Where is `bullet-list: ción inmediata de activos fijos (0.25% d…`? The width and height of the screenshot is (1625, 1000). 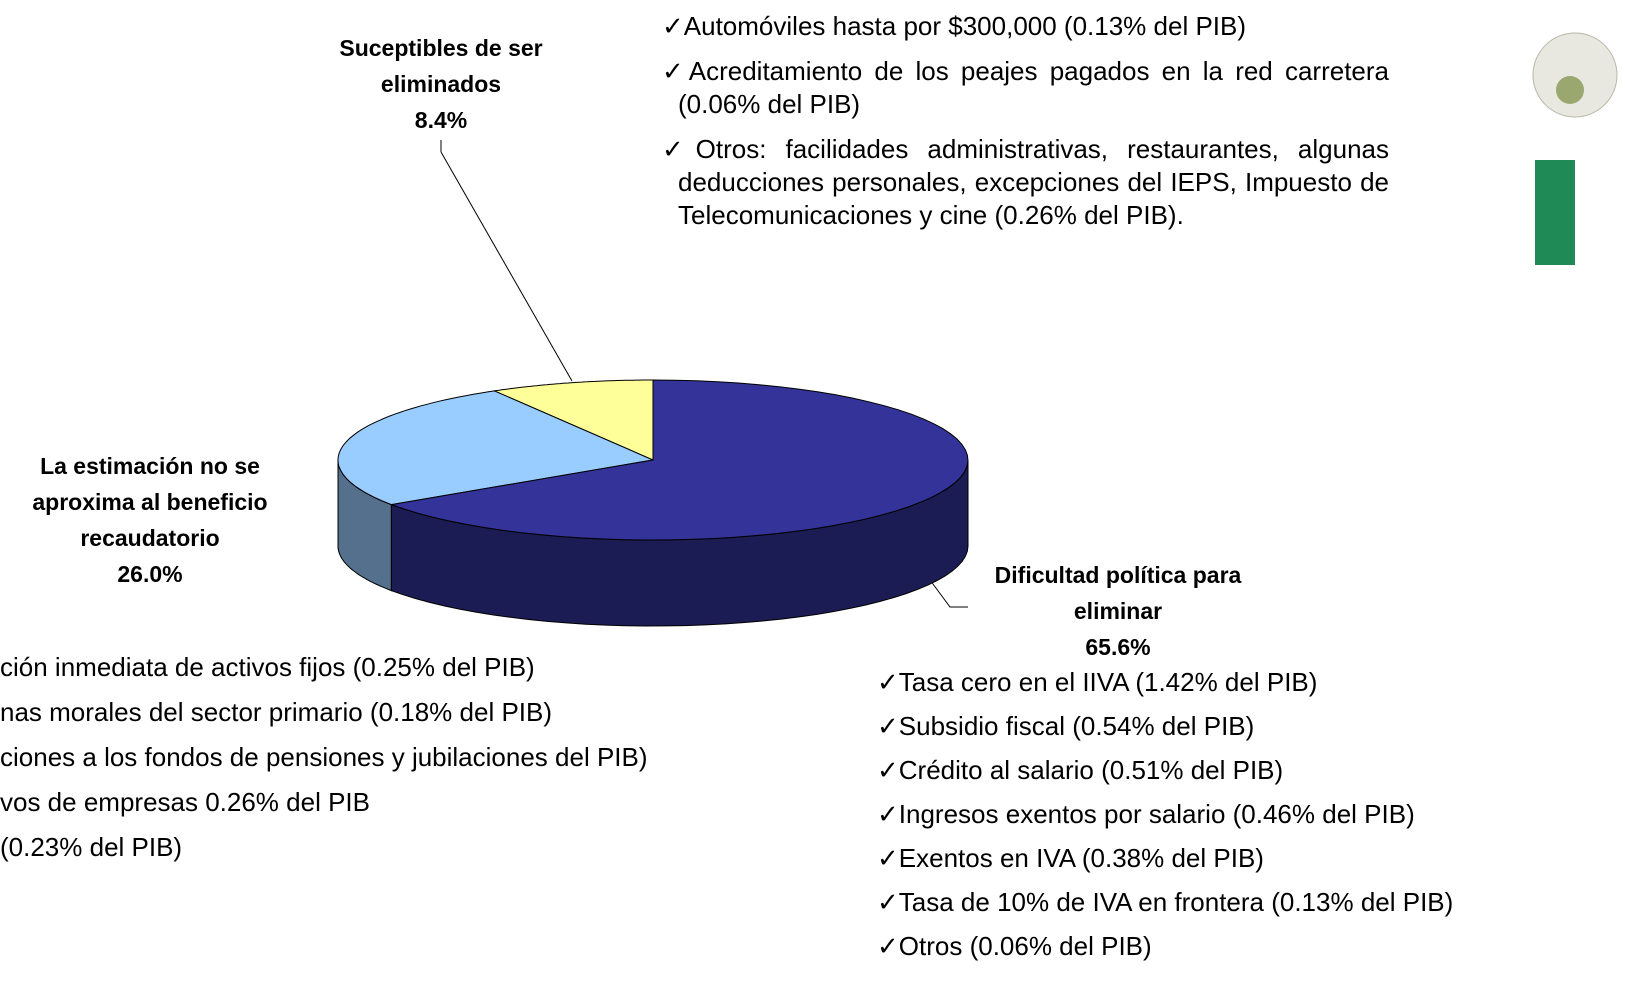 bullet-list: ción inmediata de activos fijos (0.25% d… is located at coordinates (327, 763).